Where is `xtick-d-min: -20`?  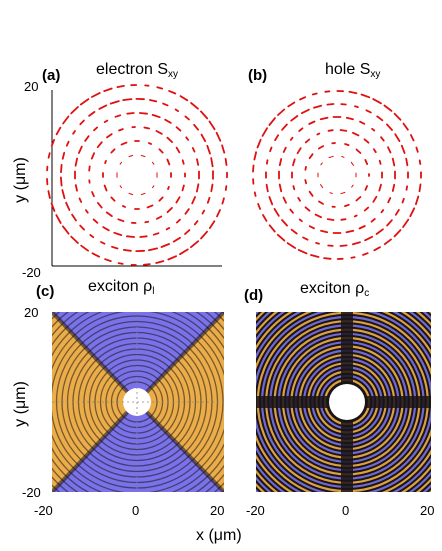 xtick-d-min: -20 is located at coordinates (255, 510).